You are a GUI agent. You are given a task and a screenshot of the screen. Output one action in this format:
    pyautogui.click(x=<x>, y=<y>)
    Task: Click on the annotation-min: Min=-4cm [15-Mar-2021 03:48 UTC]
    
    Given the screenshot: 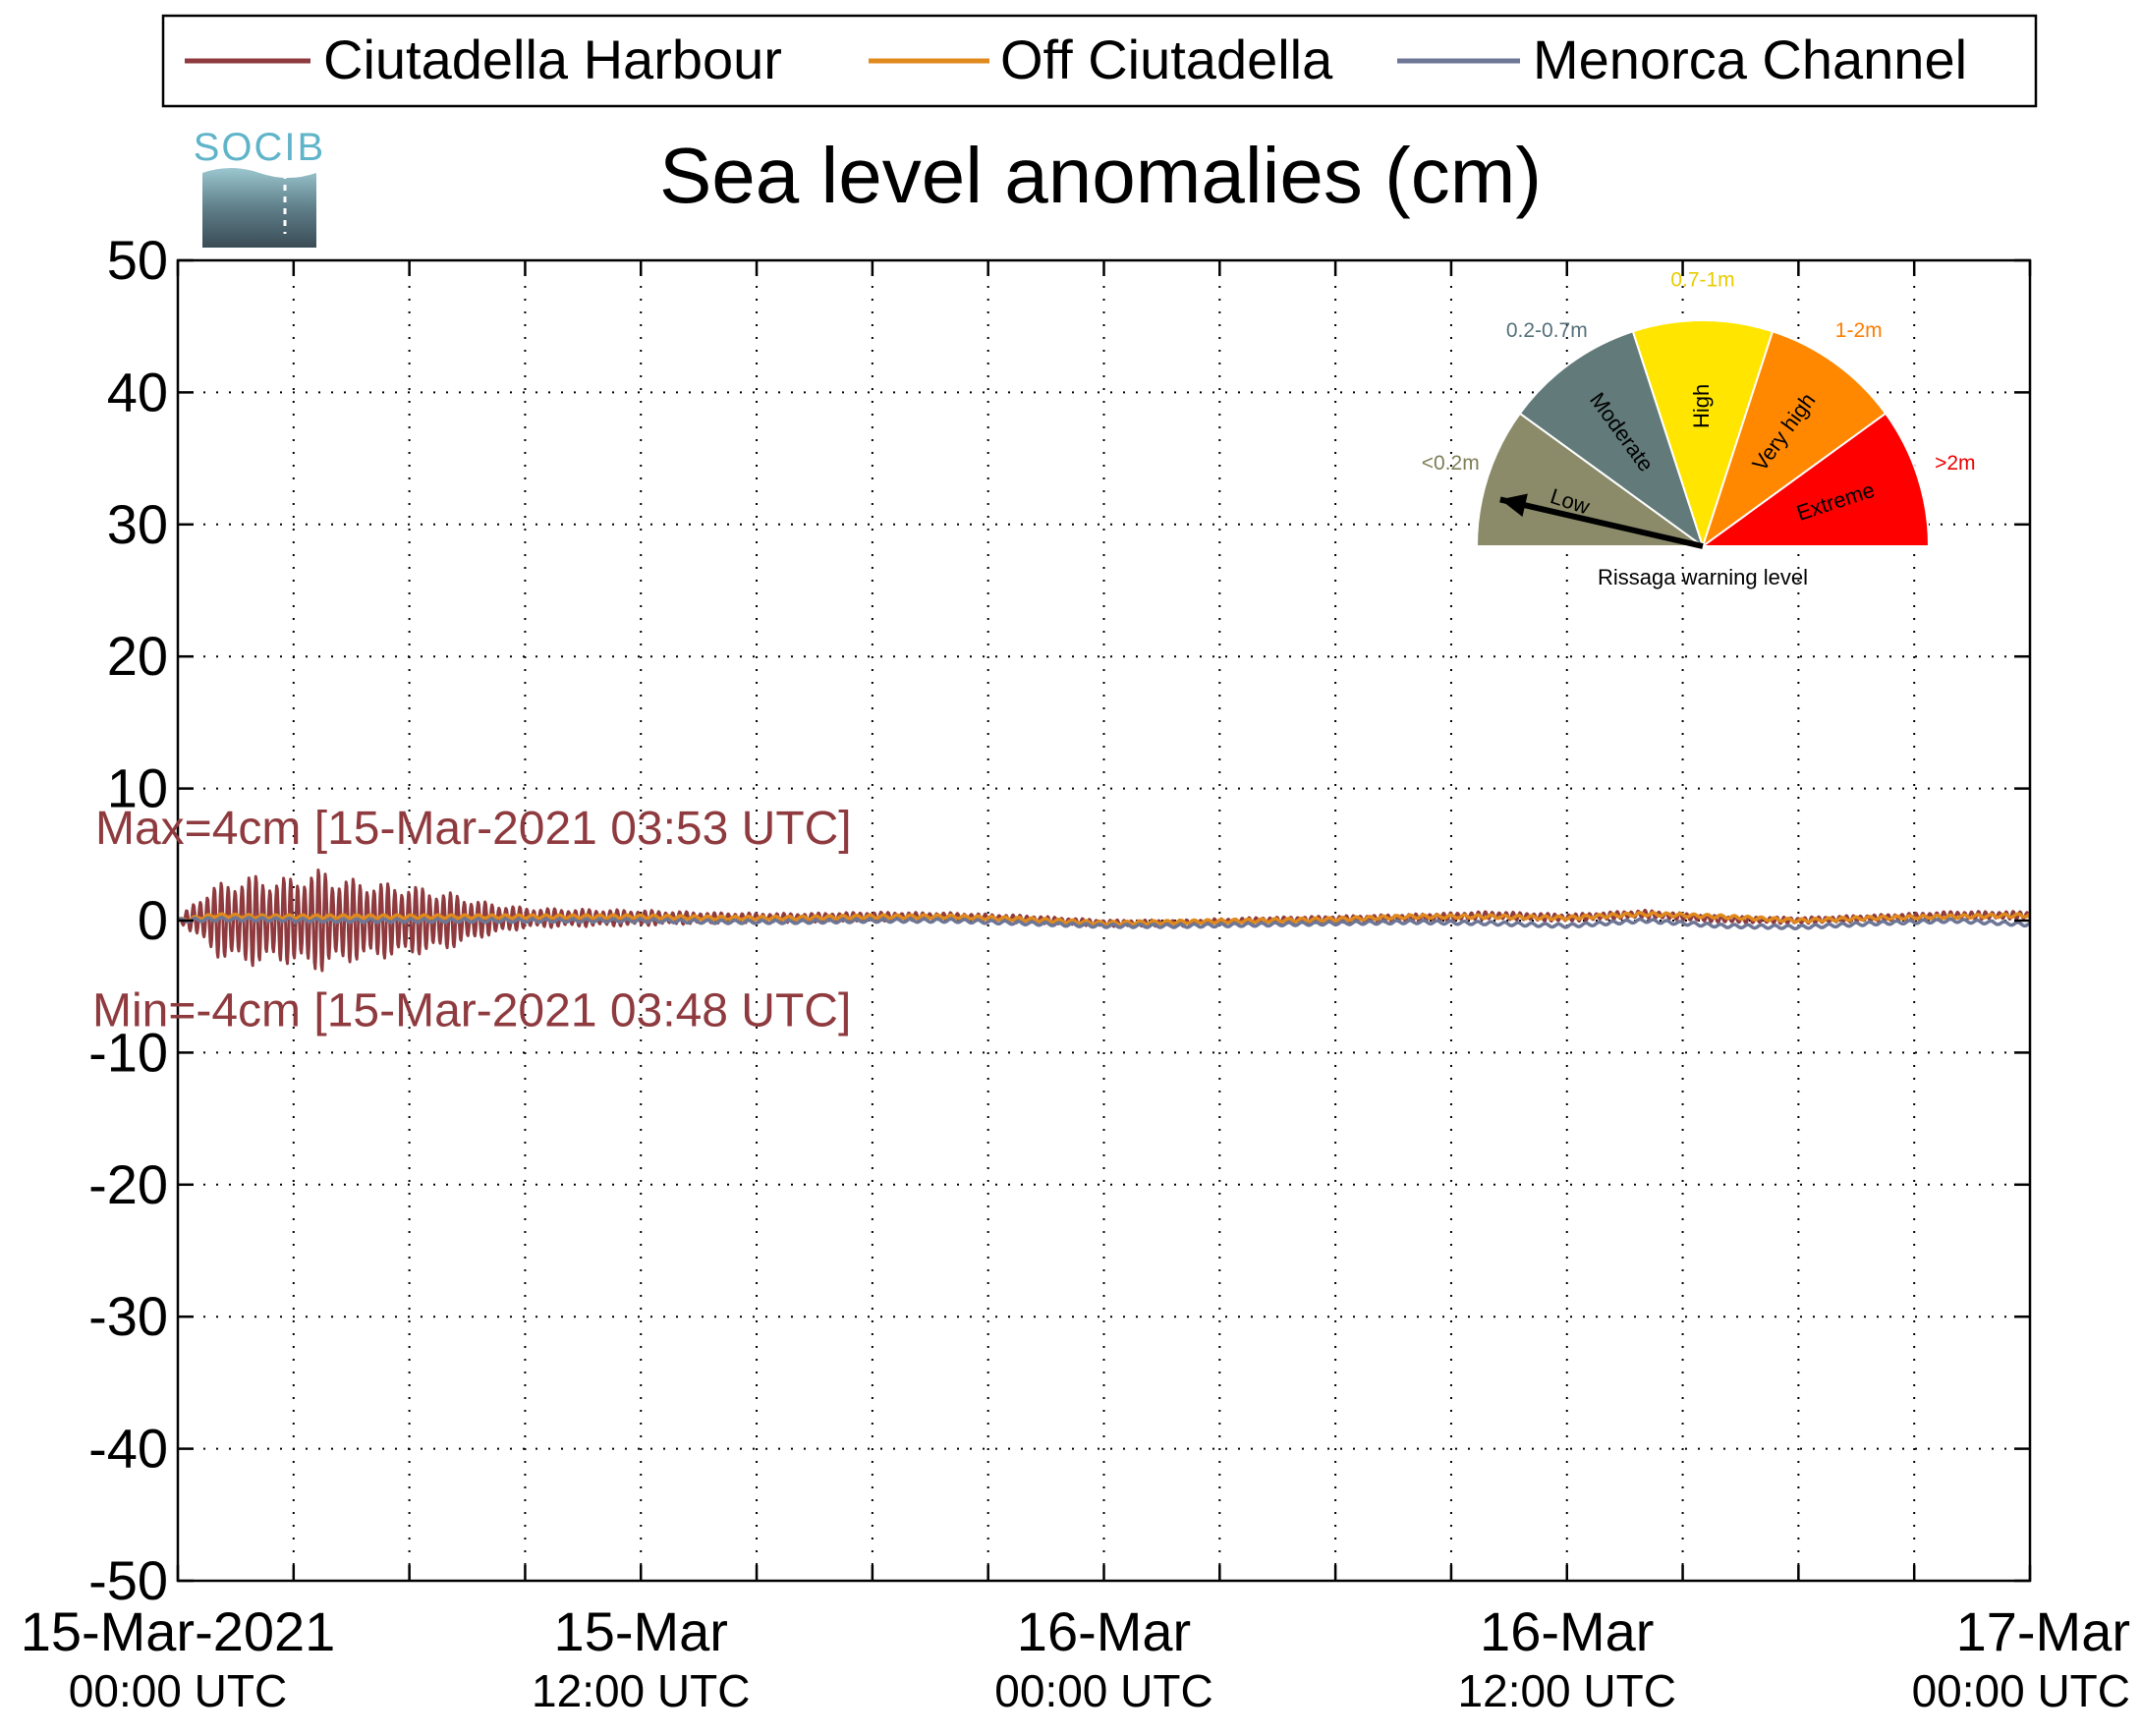 What is the action you would take?
    pyautogui.click(x=471, y=1010)
    